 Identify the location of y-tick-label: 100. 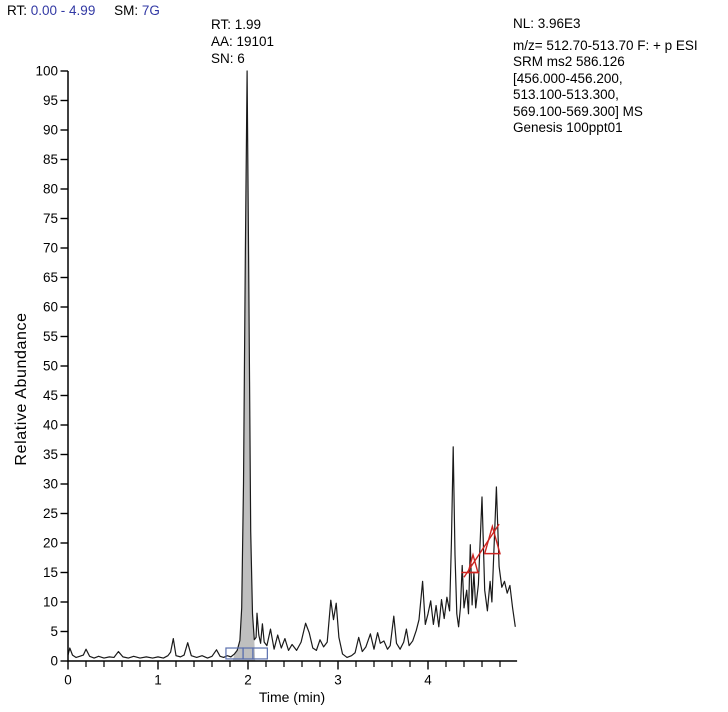
(46, 71).